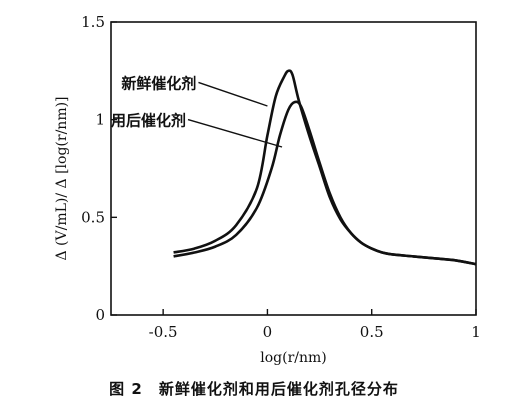 Image resolution: width=508 pixels, height=413 pixels. What do you see at coordinates (126, 389) in the screenshot?
I see `figure-number: 图 2` at bounding box center [126, 389].